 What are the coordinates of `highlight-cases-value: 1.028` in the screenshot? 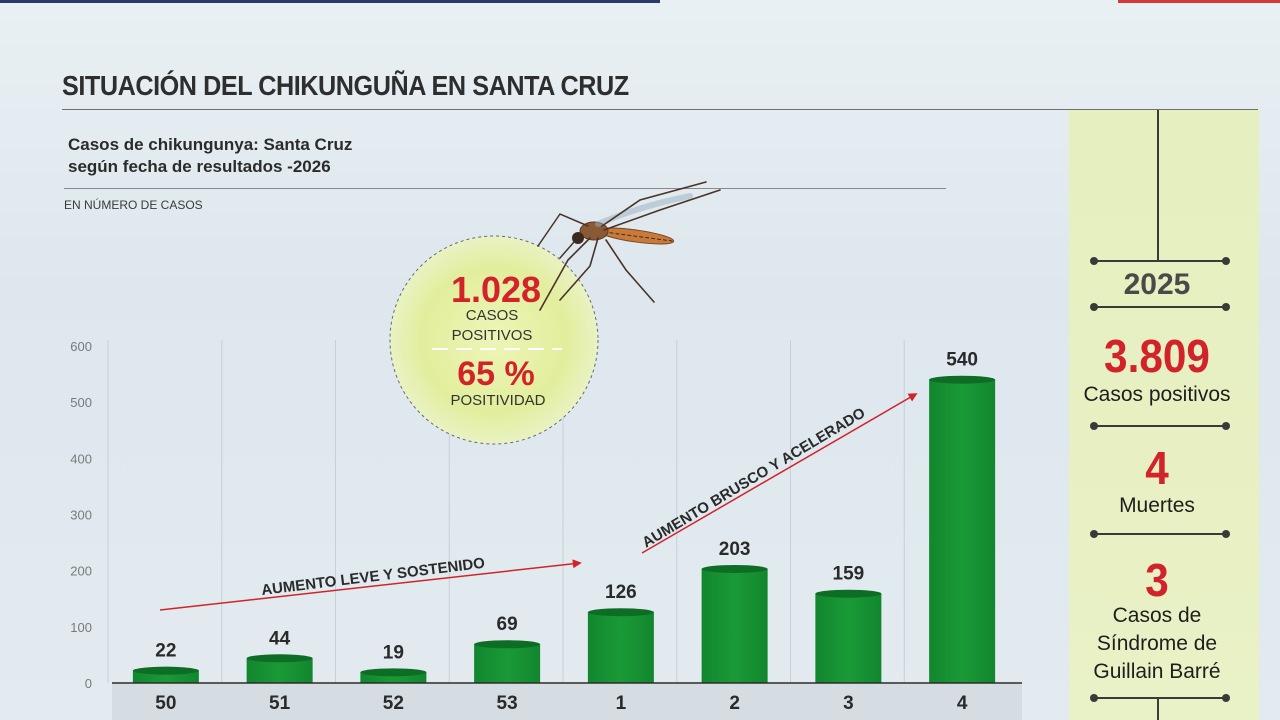 It's located at (496, 289).